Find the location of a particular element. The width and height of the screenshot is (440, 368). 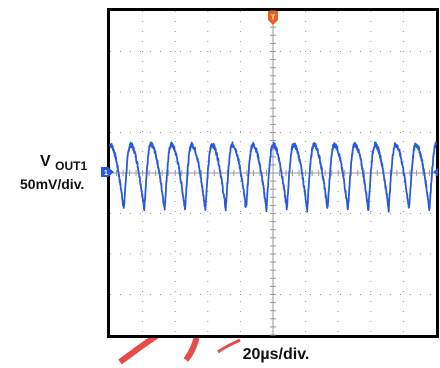

trigger-marker: T is located at coordinates (273, 18).